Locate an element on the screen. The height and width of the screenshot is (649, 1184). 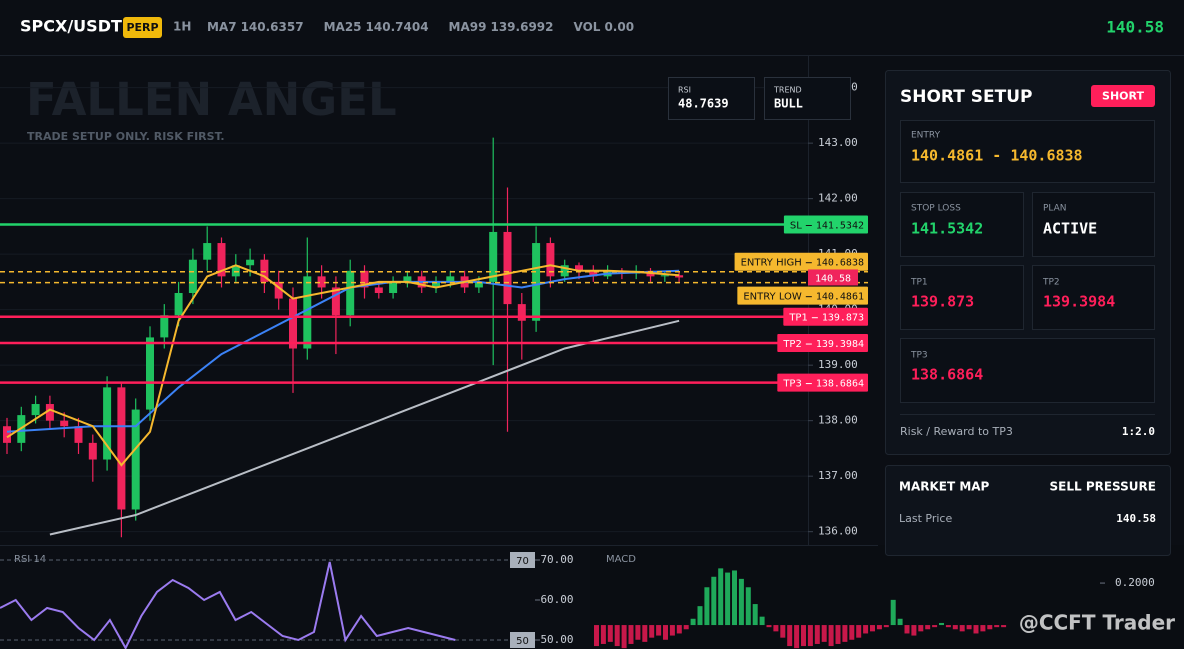
rsi-tick-label: 60.00 is located at coordinates (556, 599).